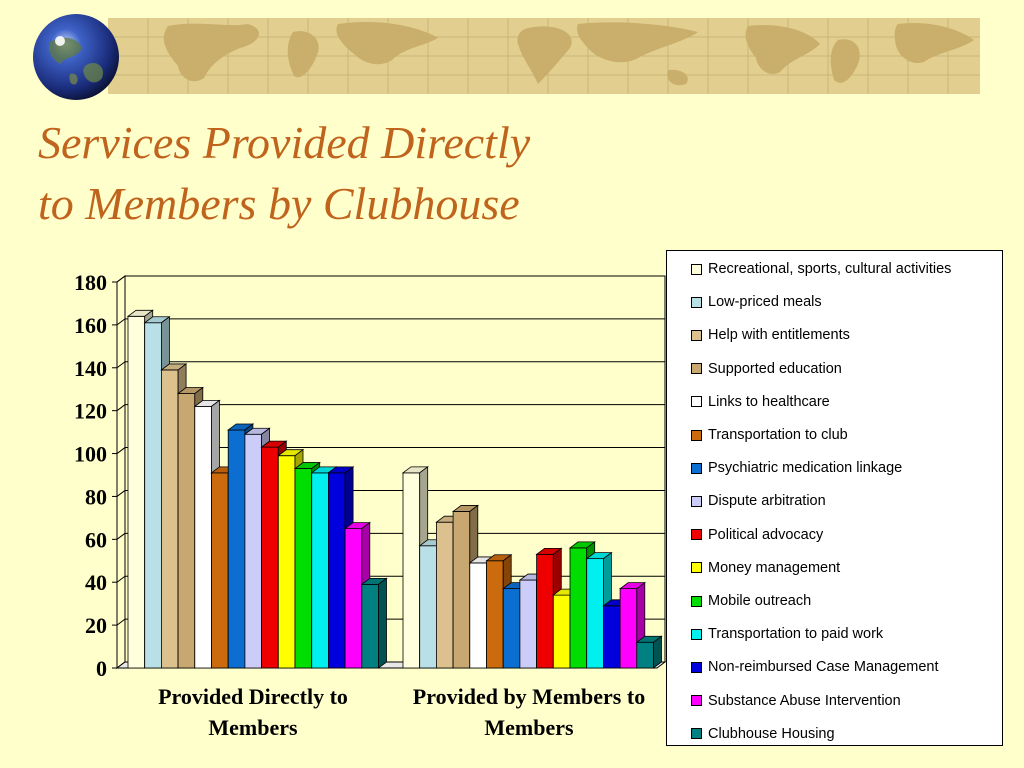 Image resolution: width=1024 pixels, height=768 pixels. What do you see at coordinates (778, 435) in the screenshot?
I see `legend-label: Transportation to club` at bounding box center [778, 435].